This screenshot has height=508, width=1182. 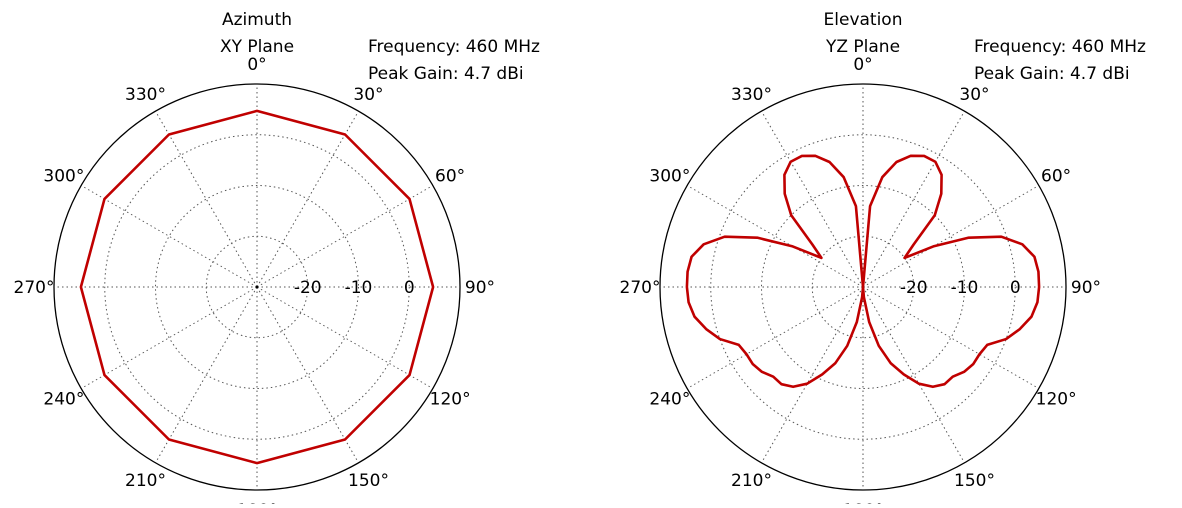 What do you see at coordinates (862, 47) in the screenshot?
I see `chart-subtitle: YZ Plane` at bounding box center [862, 47].